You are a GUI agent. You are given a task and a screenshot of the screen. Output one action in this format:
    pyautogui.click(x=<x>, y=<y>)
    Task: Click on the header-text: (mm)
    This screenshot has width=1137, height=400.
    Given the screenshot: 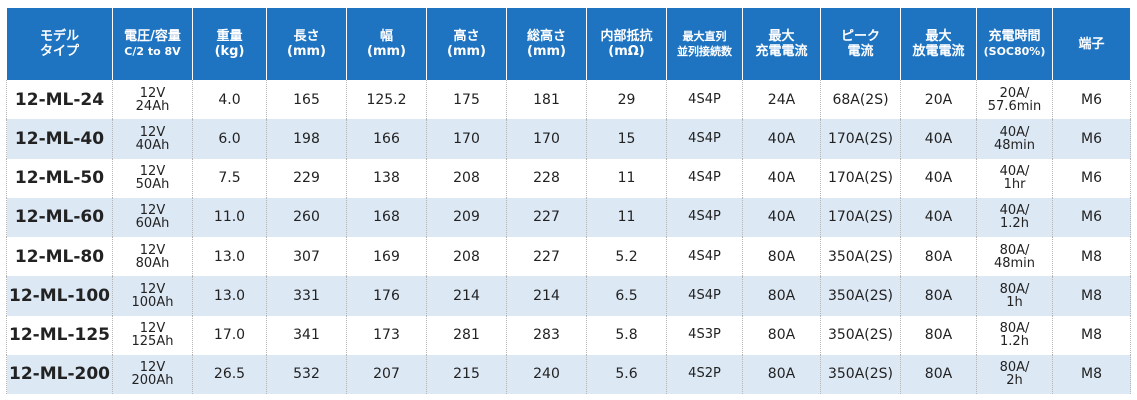 What is the action you would take?
    pyautogui.click(x=386, y=51)
    